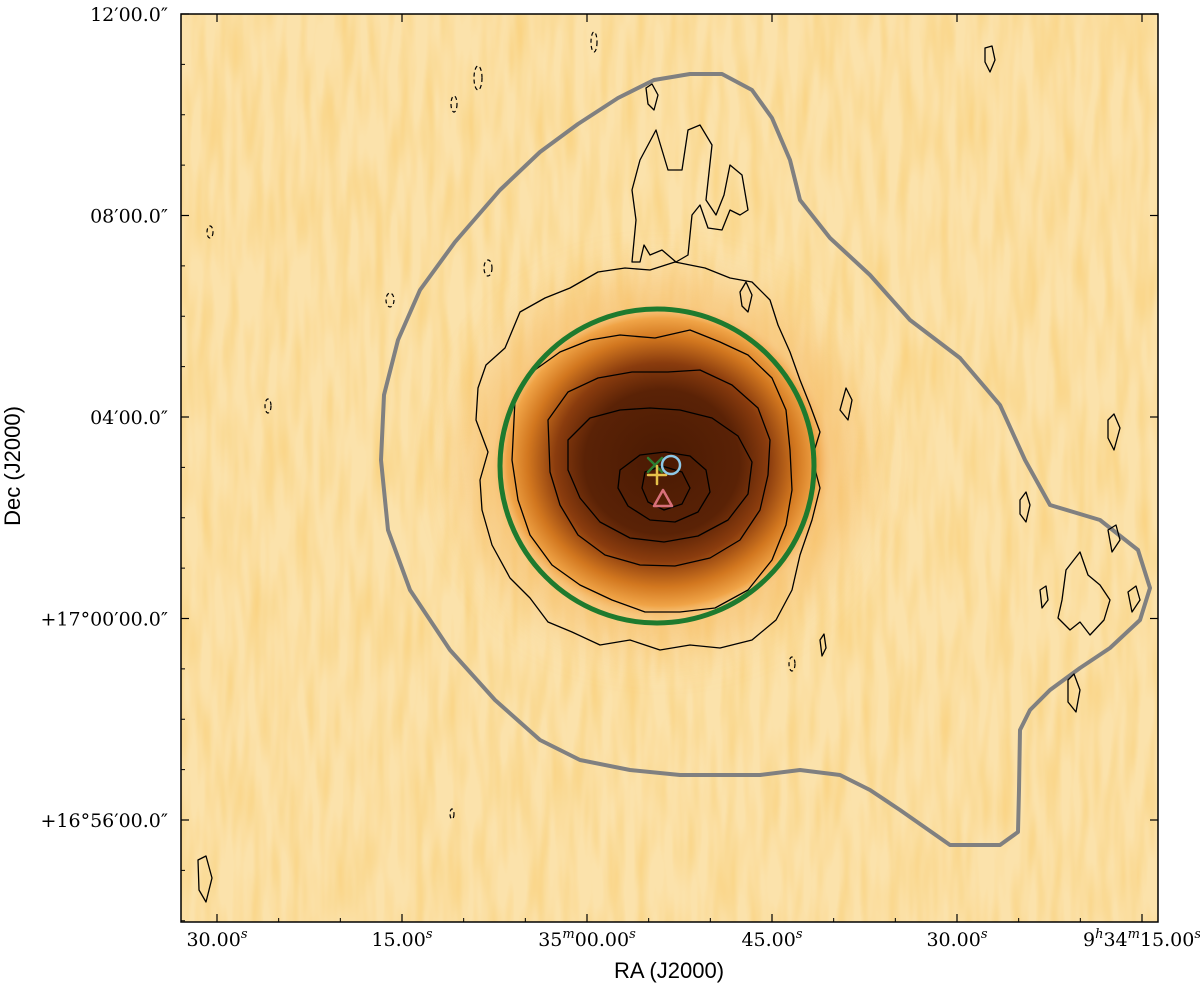 The image size is (1200, 988). What do you see at coordinates (1141, 939) in the screenshot?
I see `x-tick-label: 9h​34m​15.00s​` at bounding box center [1141, 939].